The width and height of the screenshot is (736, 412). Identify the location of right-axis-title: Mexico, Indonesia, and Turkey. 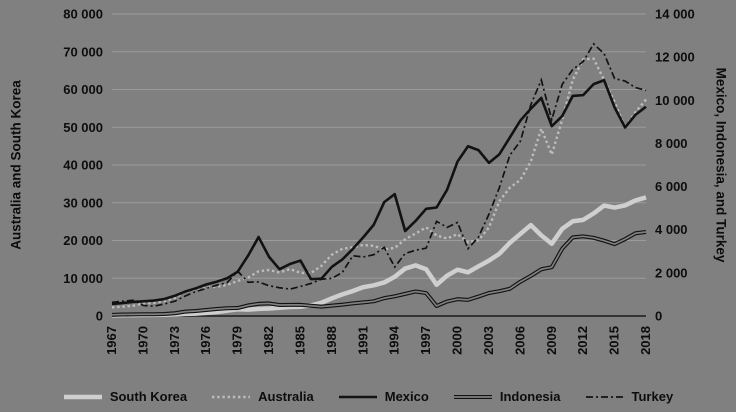
(721, 165).